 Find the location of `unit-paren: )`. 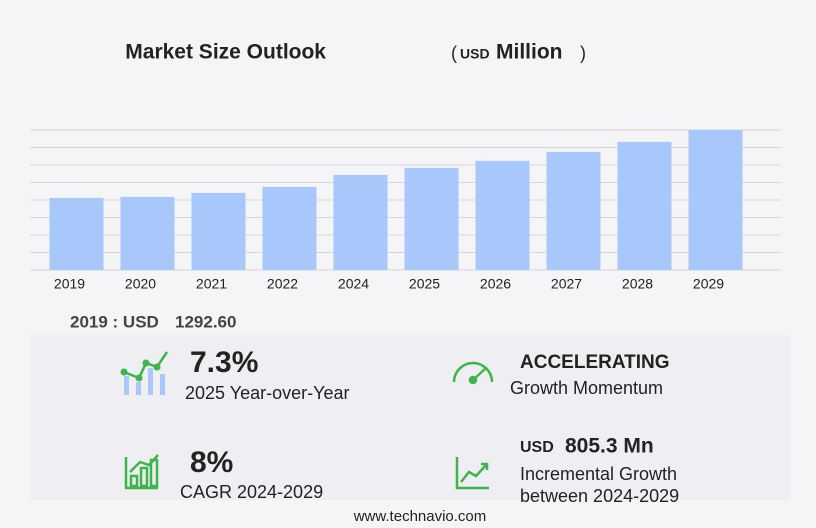

unit-paren: ) is located at coordinates (583, 53).